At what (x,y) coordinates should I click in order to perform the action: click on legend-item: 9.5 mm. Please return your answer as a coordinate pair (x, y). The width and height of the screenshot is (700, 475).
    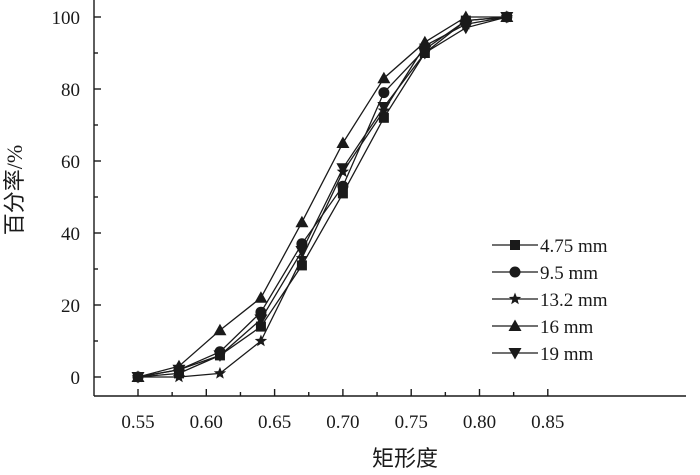
    Looking at the image, I should click on (545, 273).